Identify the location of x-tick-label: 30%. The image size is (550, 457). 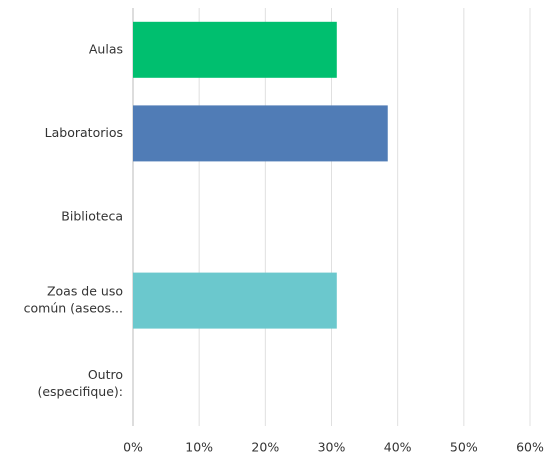
(332, 447).